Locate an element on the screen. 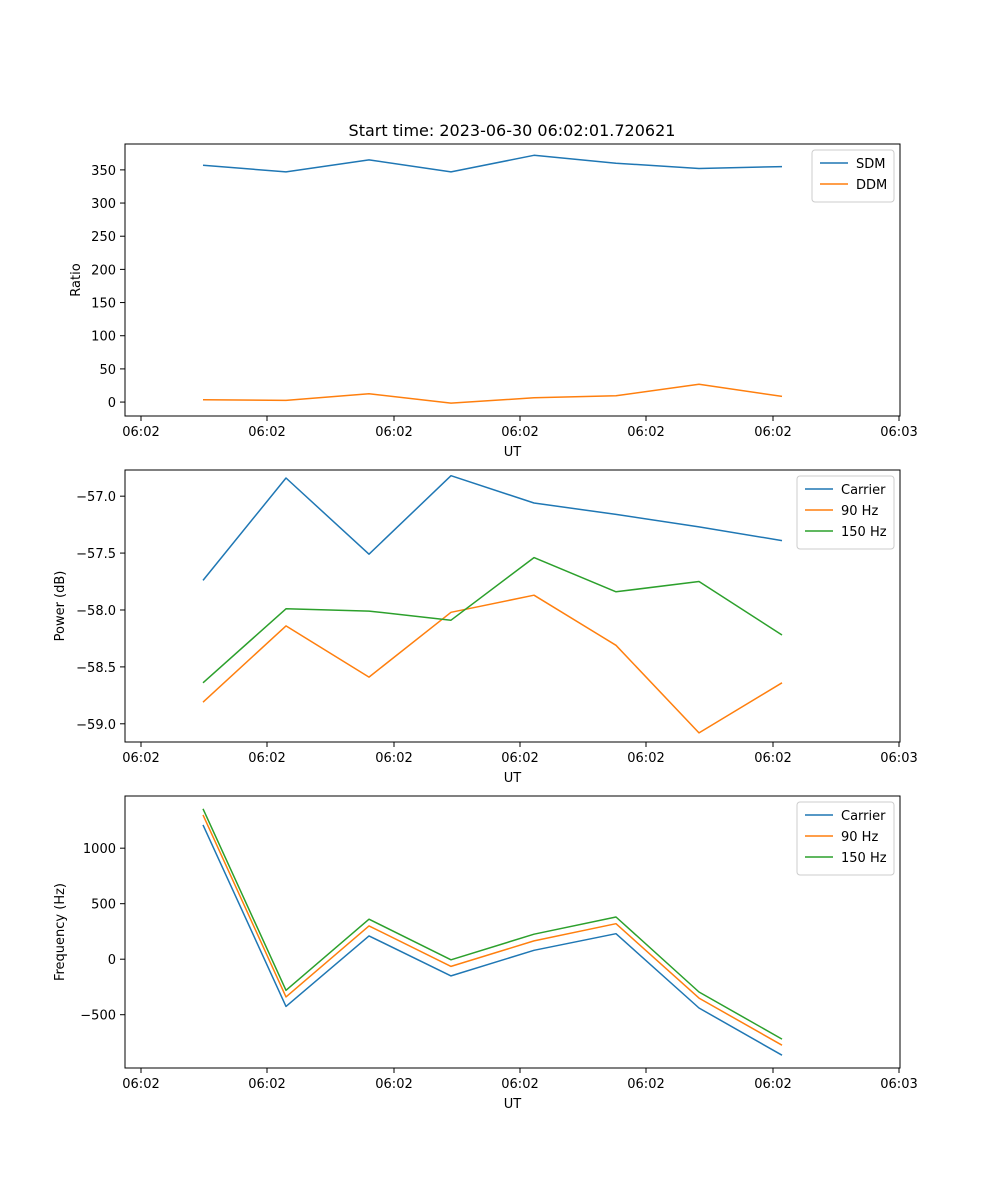 Image resolution: width=1000 pixels, height=1200 pixels. power-y-axis-label: Power (dB) is located at coordinates (60, 606).